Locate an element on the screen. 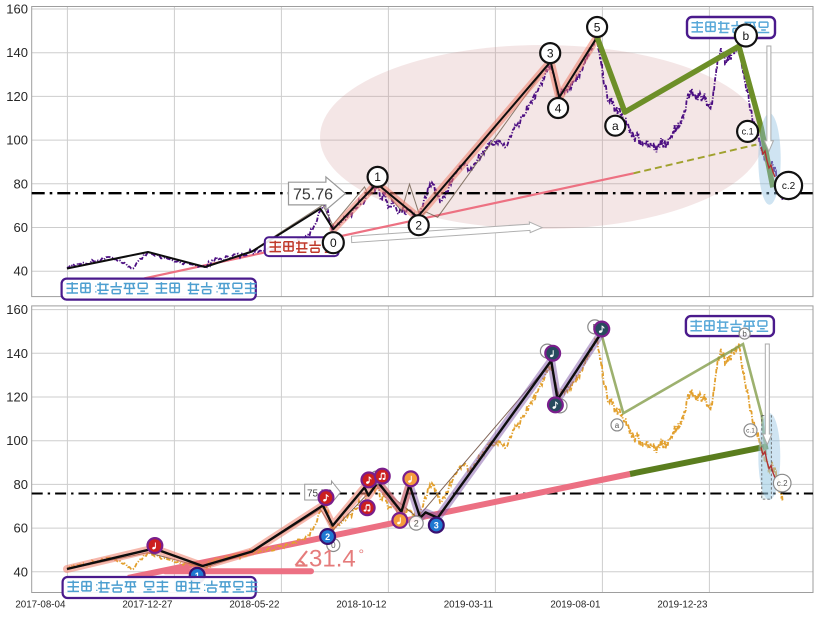 Image resolution: width=819 pixels, height=617 pixels. svg-text: 4 is located at coordinates (558, 108).